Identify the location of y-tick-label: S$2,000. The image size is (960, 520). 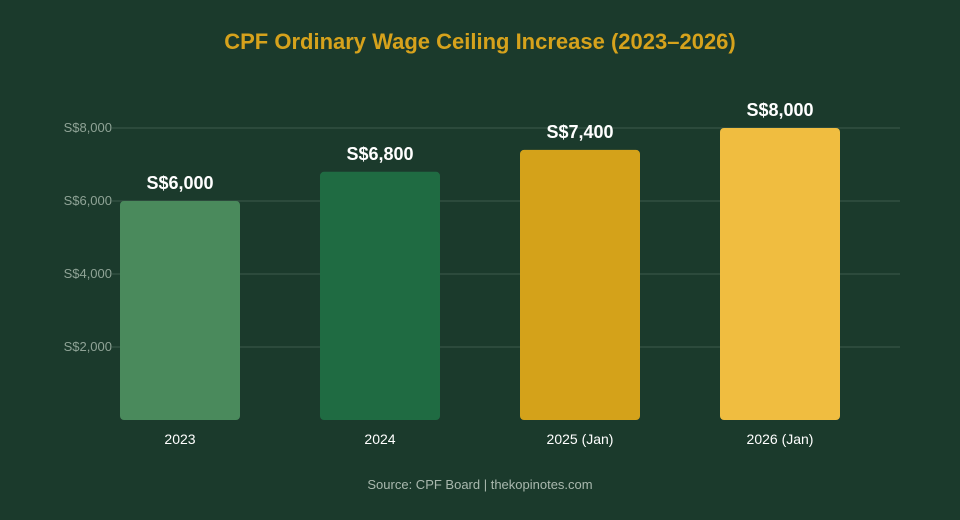
(88, 346).